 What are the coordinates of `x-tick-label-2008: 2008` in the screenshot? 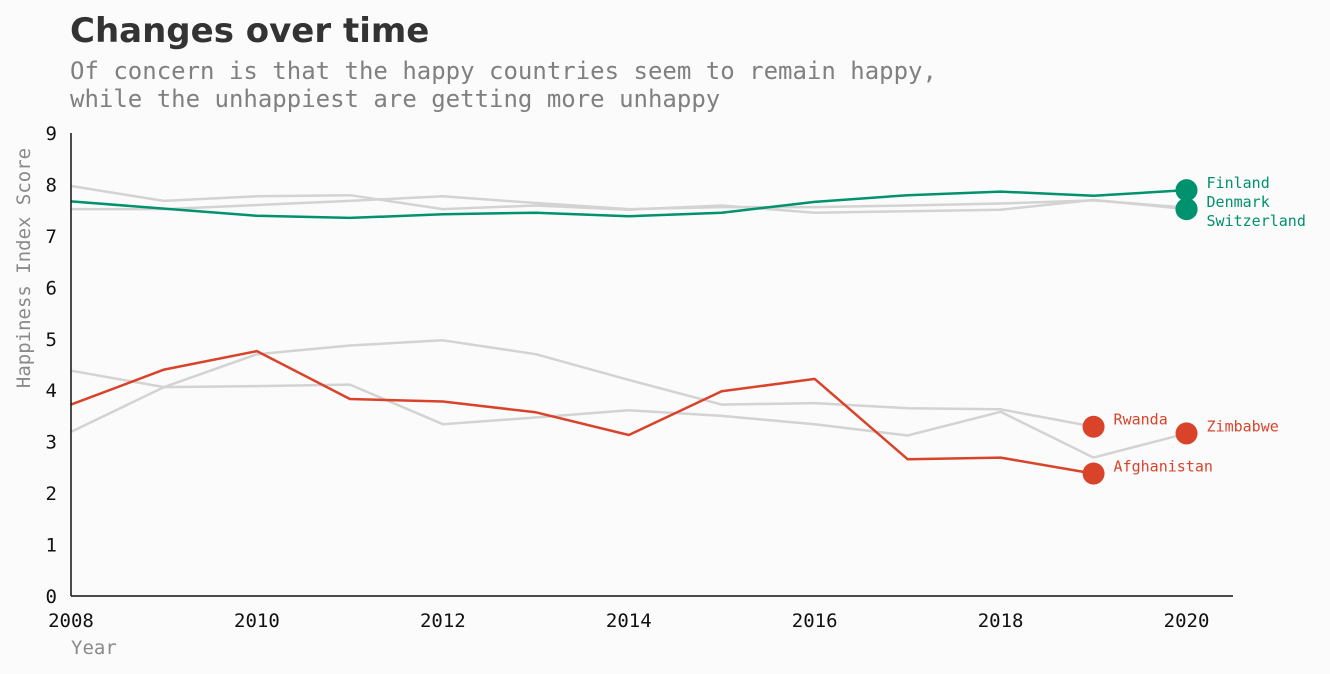 It's located at (71, 621).